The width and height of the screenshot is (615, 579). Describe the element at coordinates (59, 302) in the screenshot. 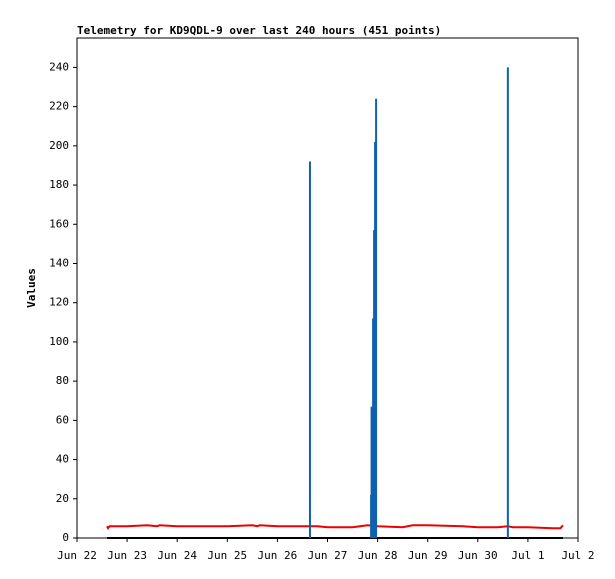

I see `y-tick-label: 120` at that location.